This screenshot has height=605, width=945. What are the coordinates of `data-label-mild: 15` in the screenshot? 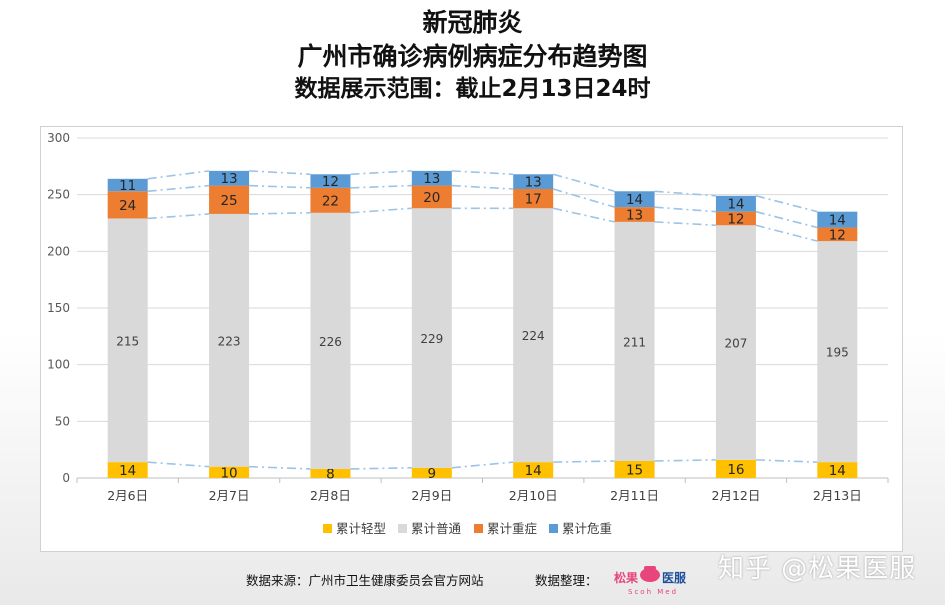 It's located at (634, 471).